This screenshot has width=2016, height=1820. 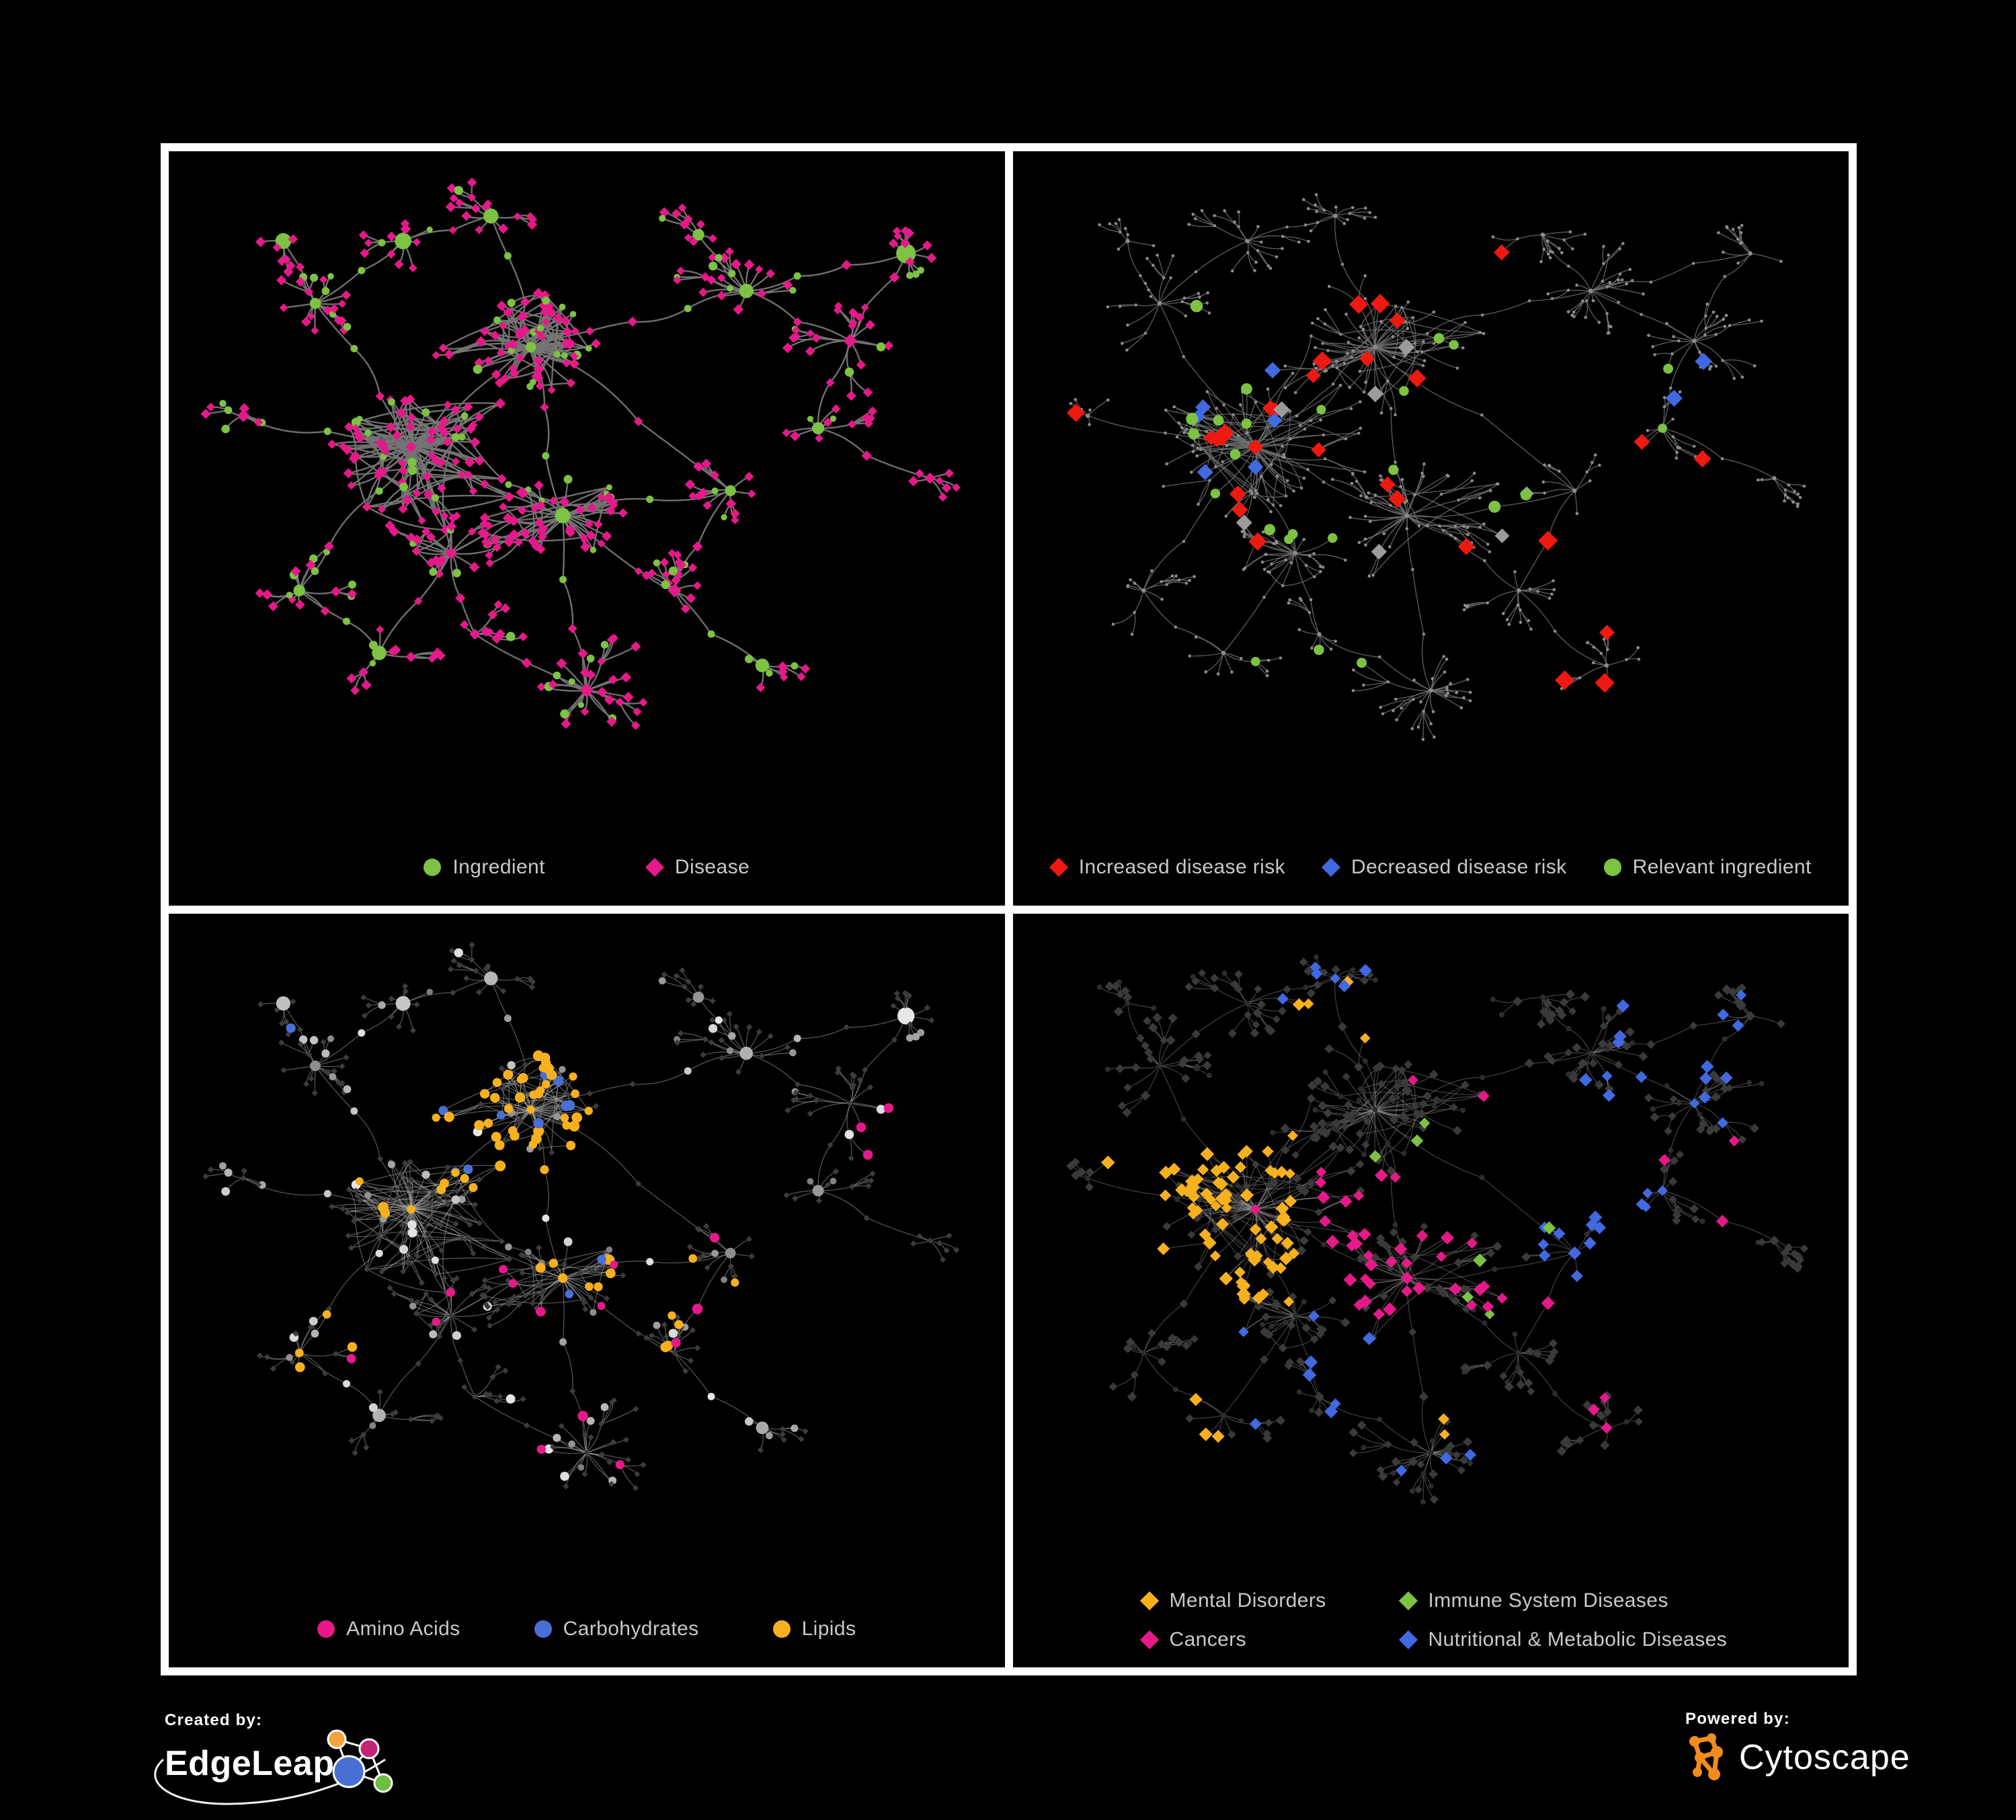 I want to click on legend-label: Lipids, so click(x=828, y=1629).